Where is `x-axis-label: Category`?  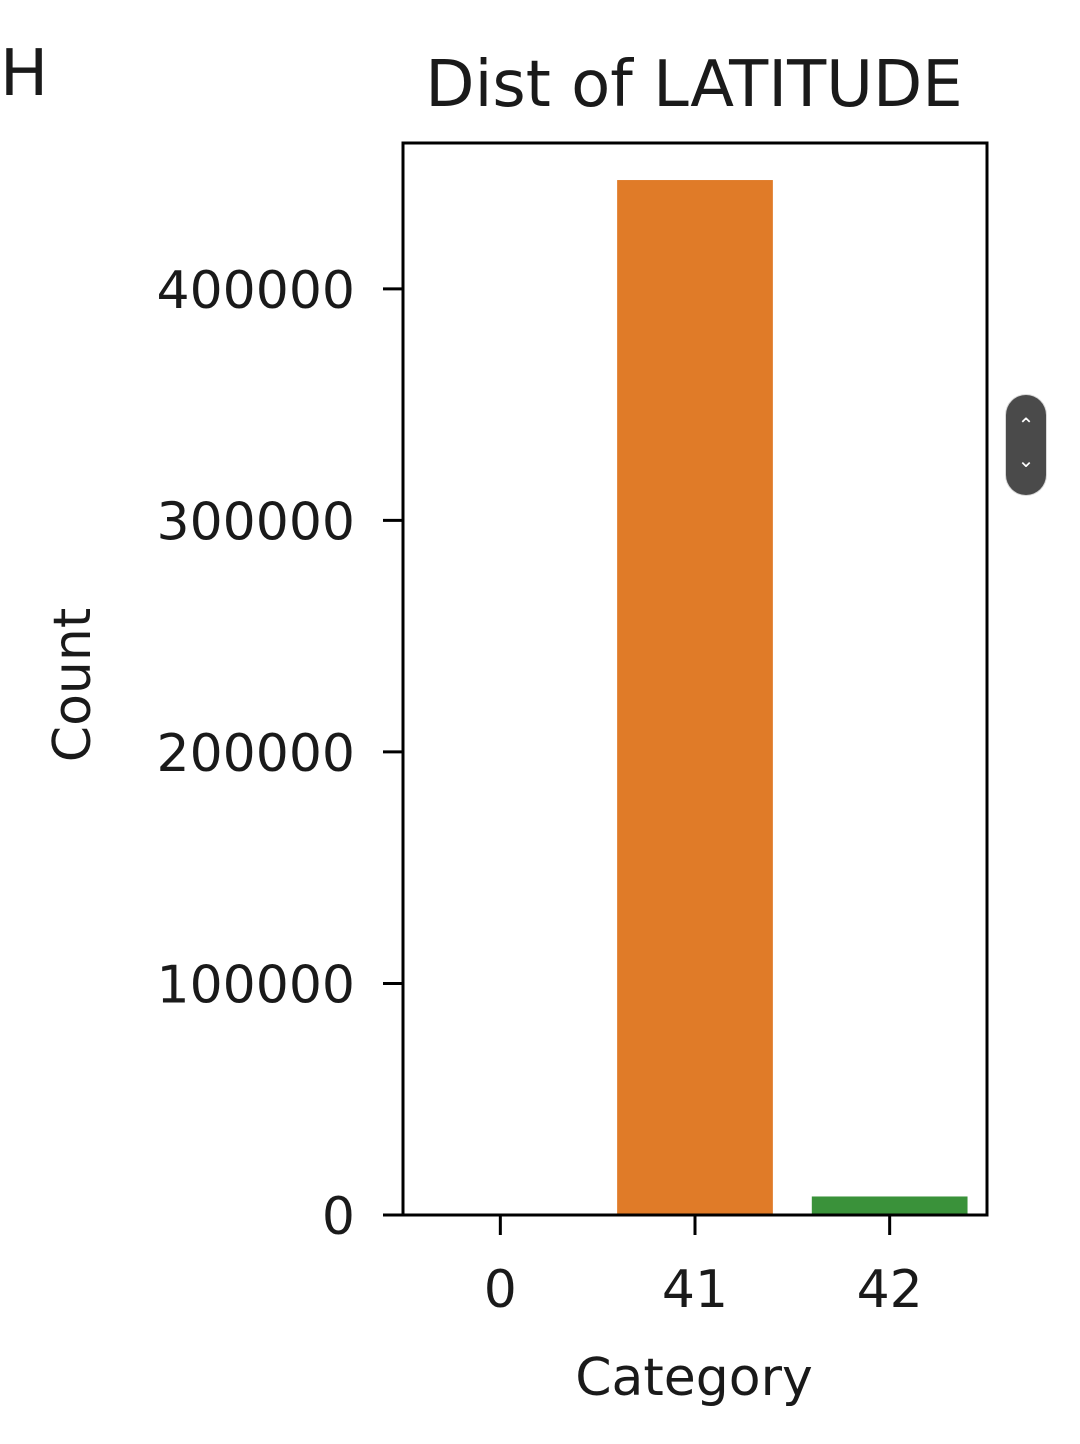 x-axis-label: Category is located at coordinates (694, 1378).